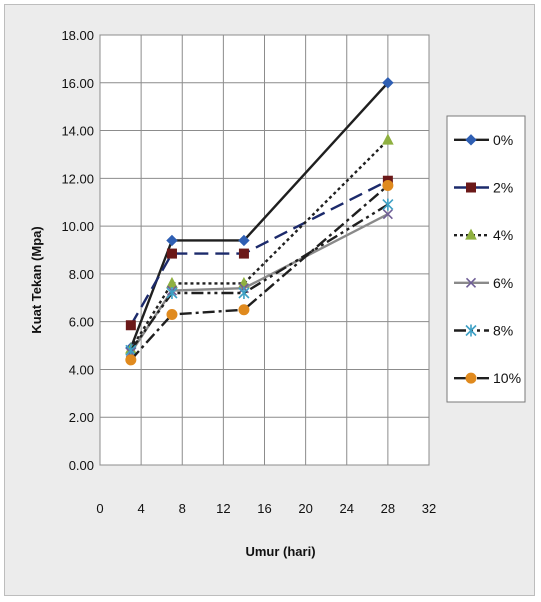 The height and width of the screenshot is (602, 541). Describe the element at coordinates (305, 508) in the screenshot. I see `x-tick-label: 20` at that location.